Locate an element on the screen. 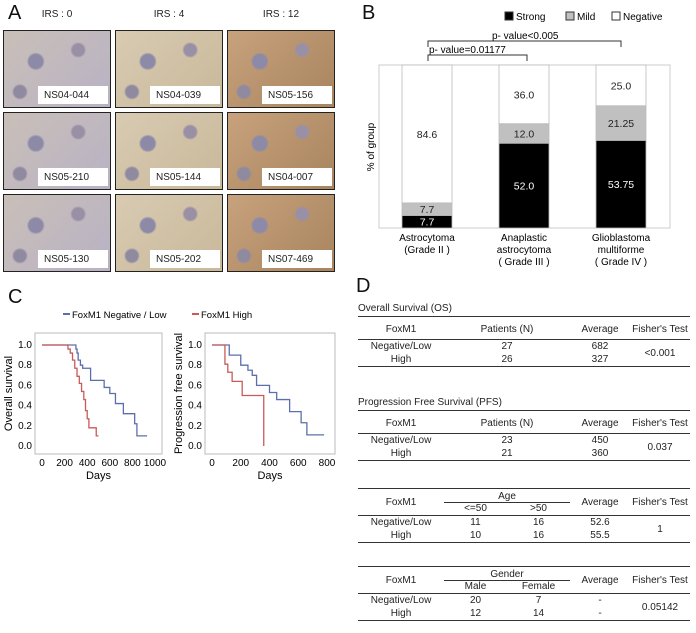 The height and width of the screenshot is (633, 696). bar-negative is located at coordinates (524, 94).